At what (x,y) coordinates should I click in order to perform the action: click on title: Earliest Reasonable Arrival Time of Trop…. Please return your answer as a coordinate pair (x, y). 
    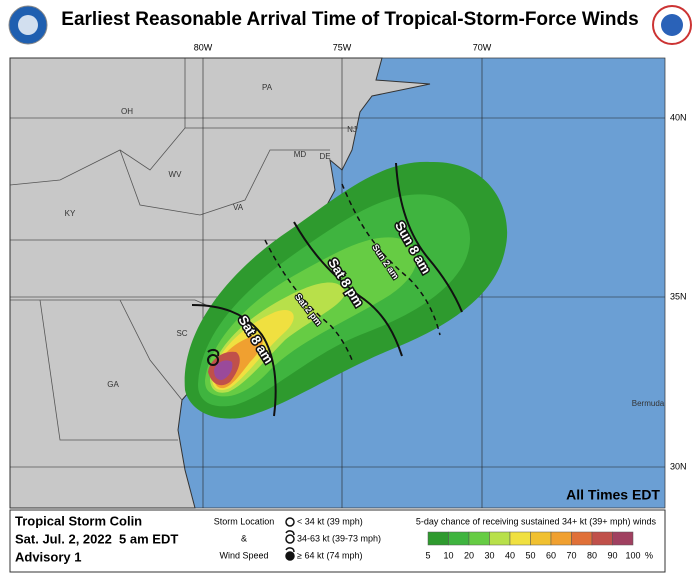
    Looking at the image, I should click on (349, 19).